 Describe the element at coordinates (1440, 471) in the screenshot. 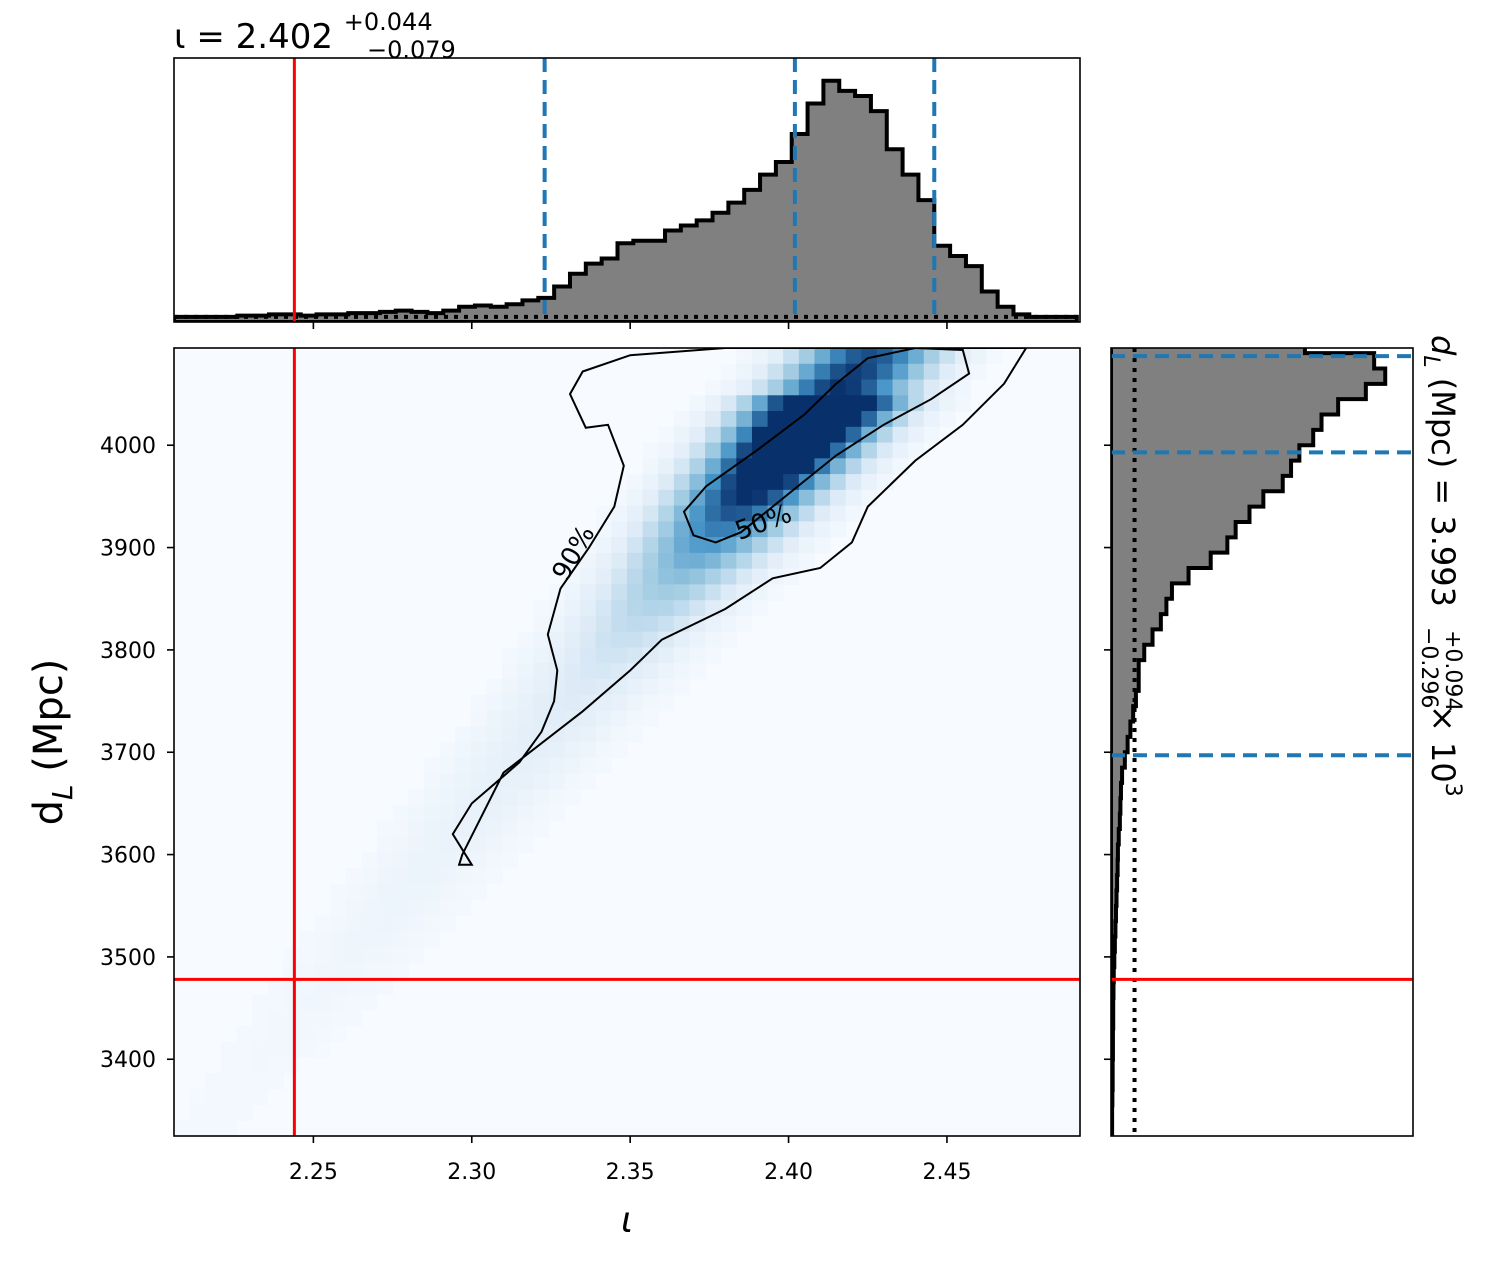

I see `svg-text: dL (Mpc) = 3.993` at that location.